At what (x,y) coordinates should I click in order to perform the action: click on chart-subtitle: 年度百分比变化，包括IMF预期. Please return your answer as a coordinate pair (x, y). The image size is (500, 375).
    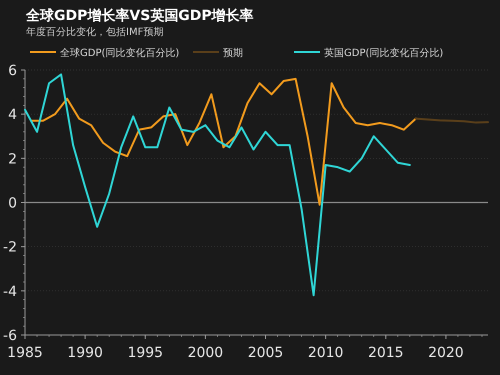
    Looking at the image, I should click on (95, 32).